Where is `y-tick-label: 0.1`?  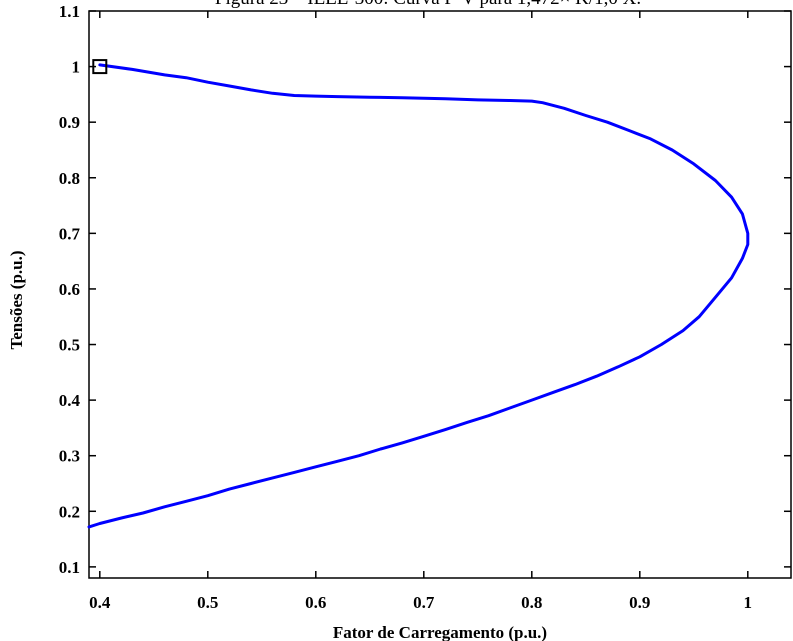
y-tick-label: 0.1 is located at coordinates (69, 567).